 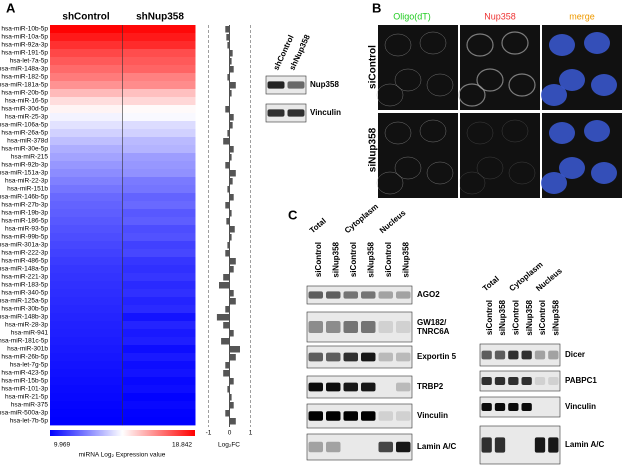 What do you see at coordinates (24, 69) in the screenshot?
I see `row-label: hsa-miR-148a-3p` at bounding box center [24, 69].